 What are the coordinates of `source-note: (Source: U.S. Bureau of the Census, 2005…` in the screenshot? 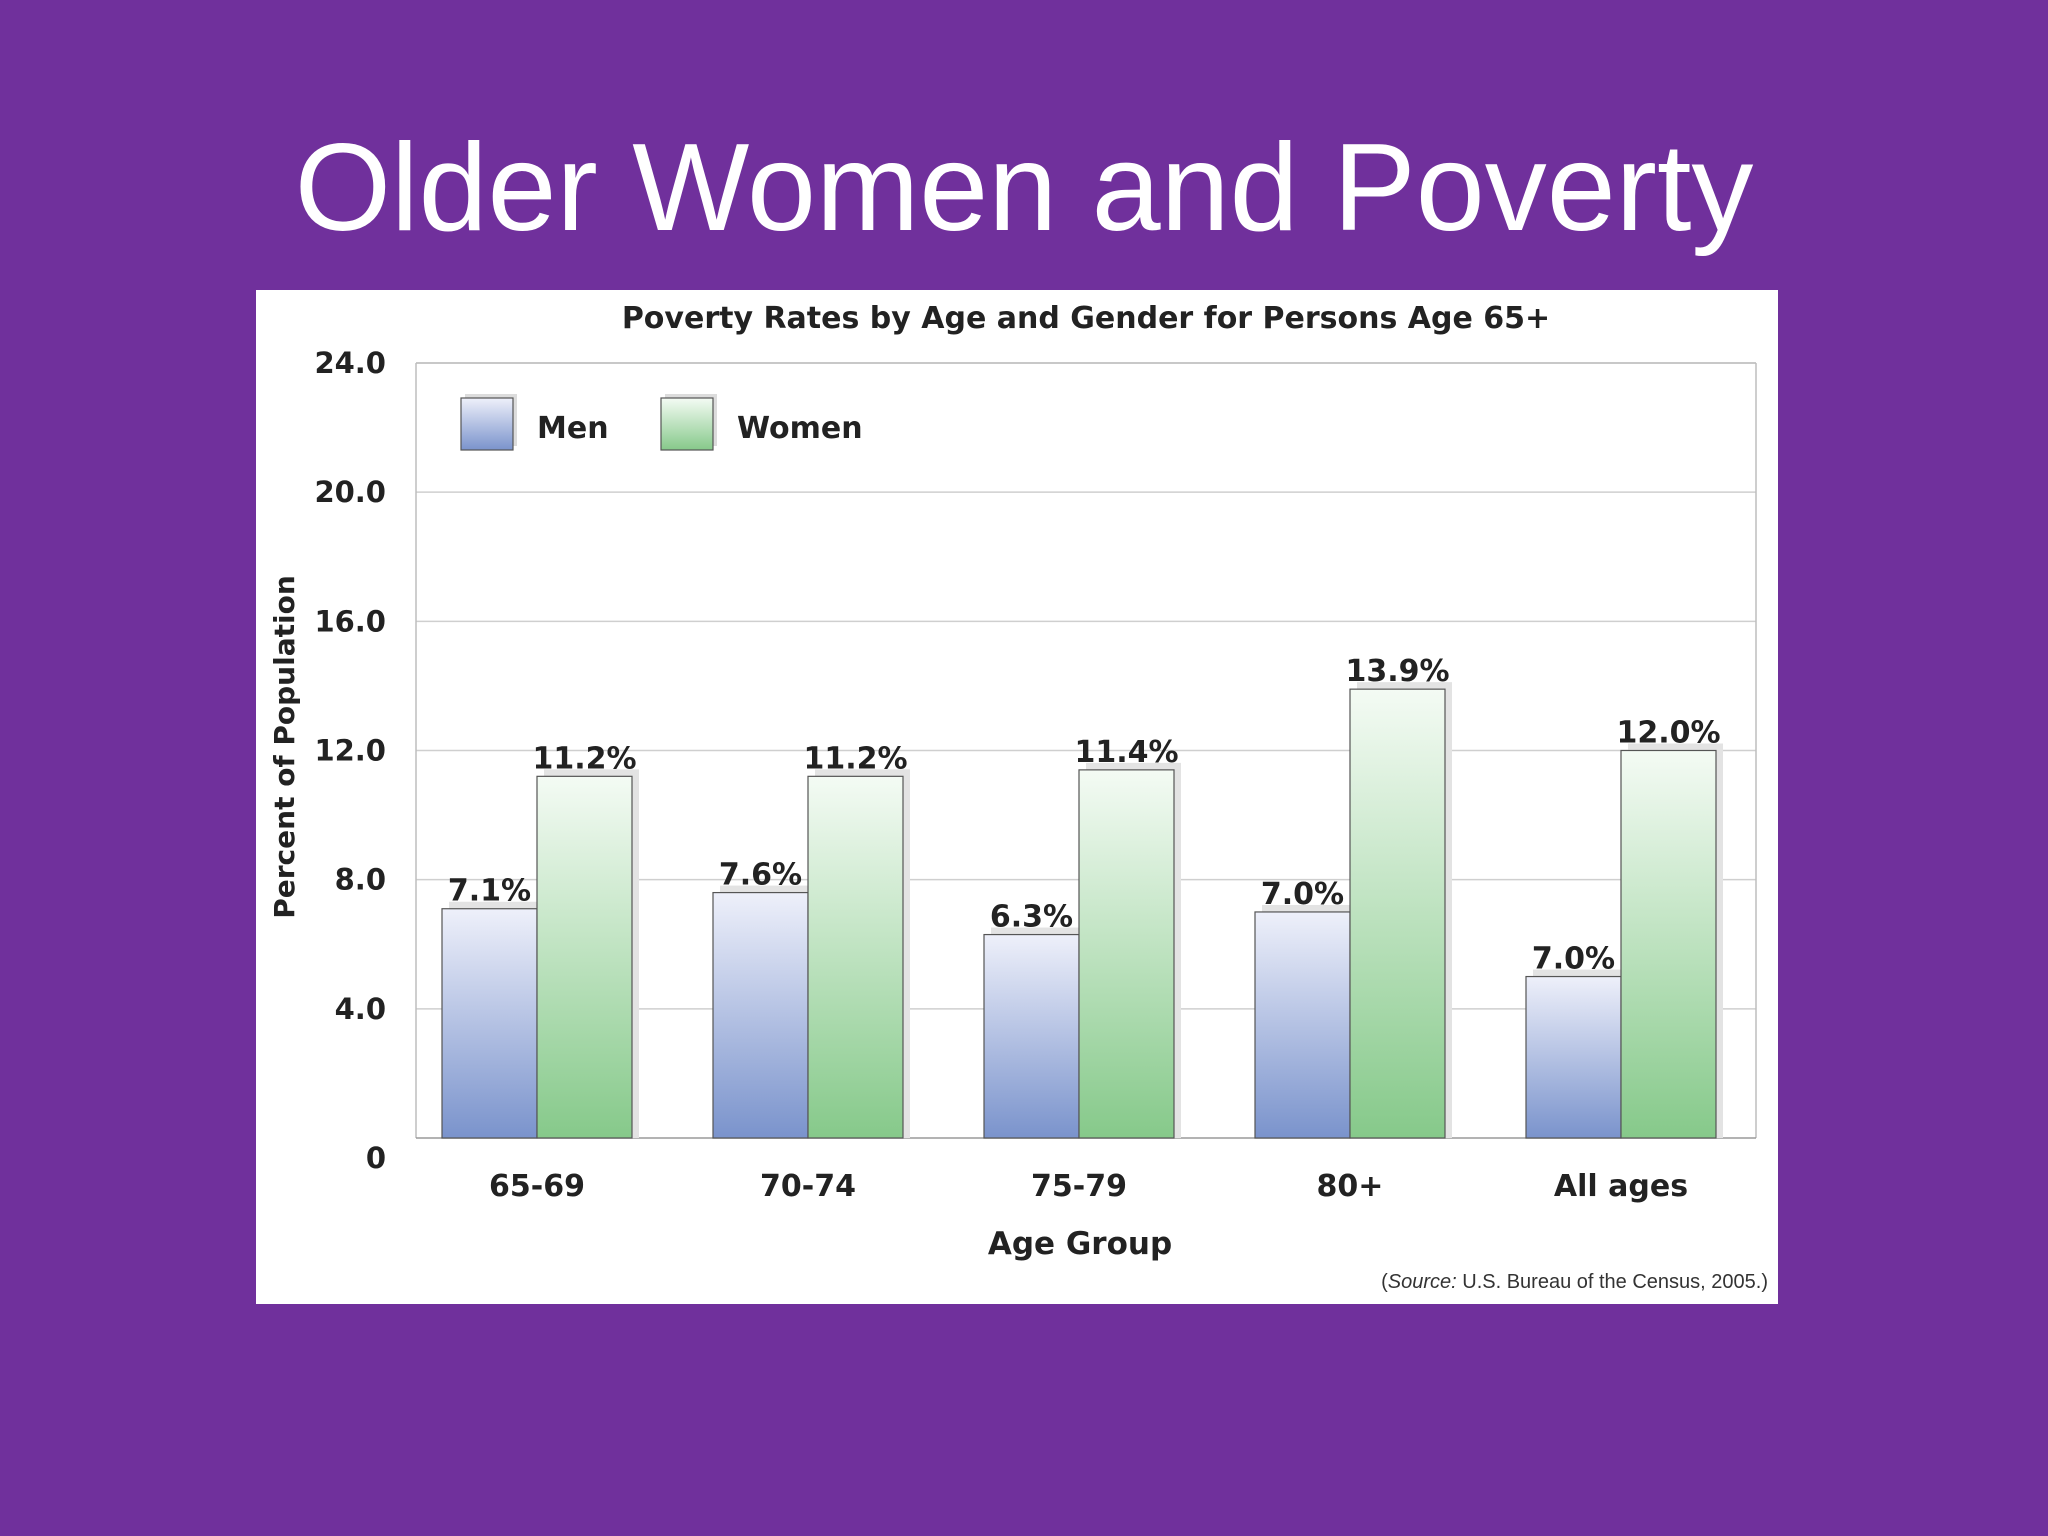 It's located at (1574, 1282).